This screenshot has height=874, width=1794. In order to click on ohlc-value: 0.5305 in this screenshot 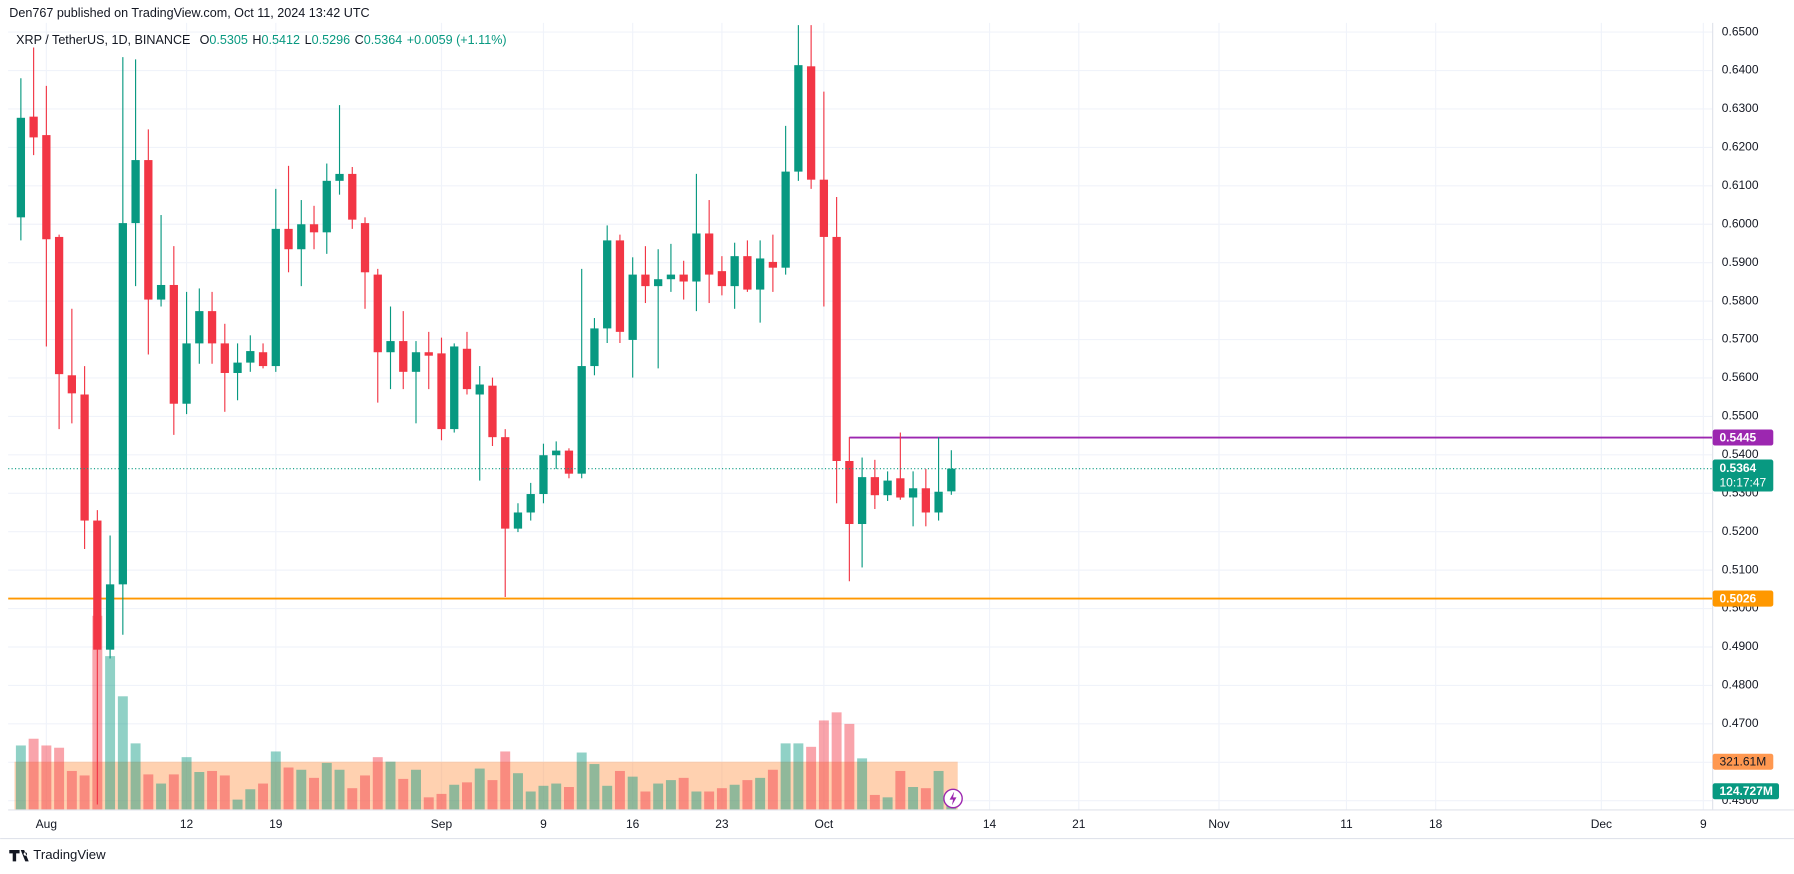, I will do `click(228, 41)`.